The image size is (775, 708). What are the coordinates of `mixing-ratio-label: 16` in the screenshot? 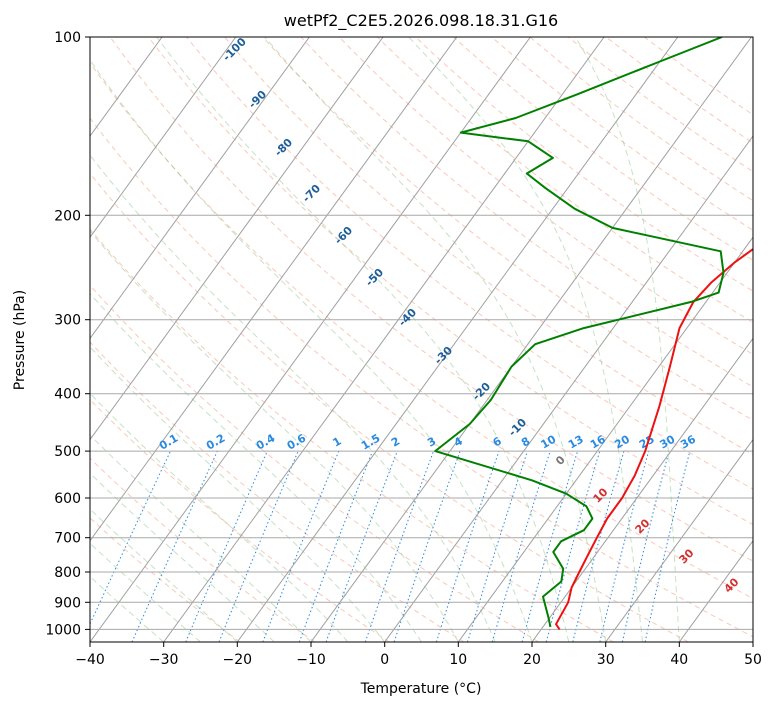 It's located at (598, 441).